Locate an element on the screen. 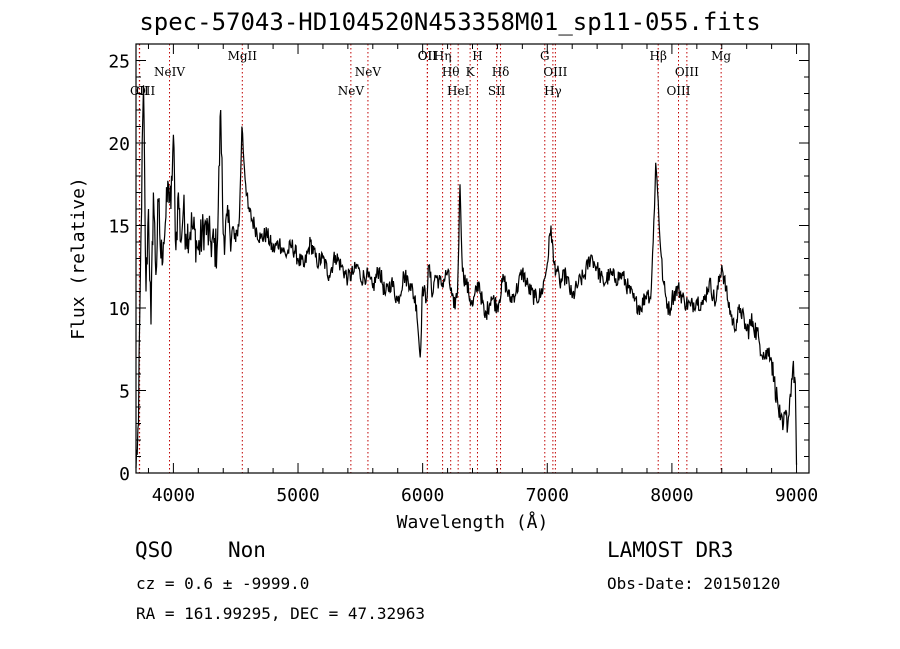  y-tick-label: 10 is located at coordinates (119, 309).